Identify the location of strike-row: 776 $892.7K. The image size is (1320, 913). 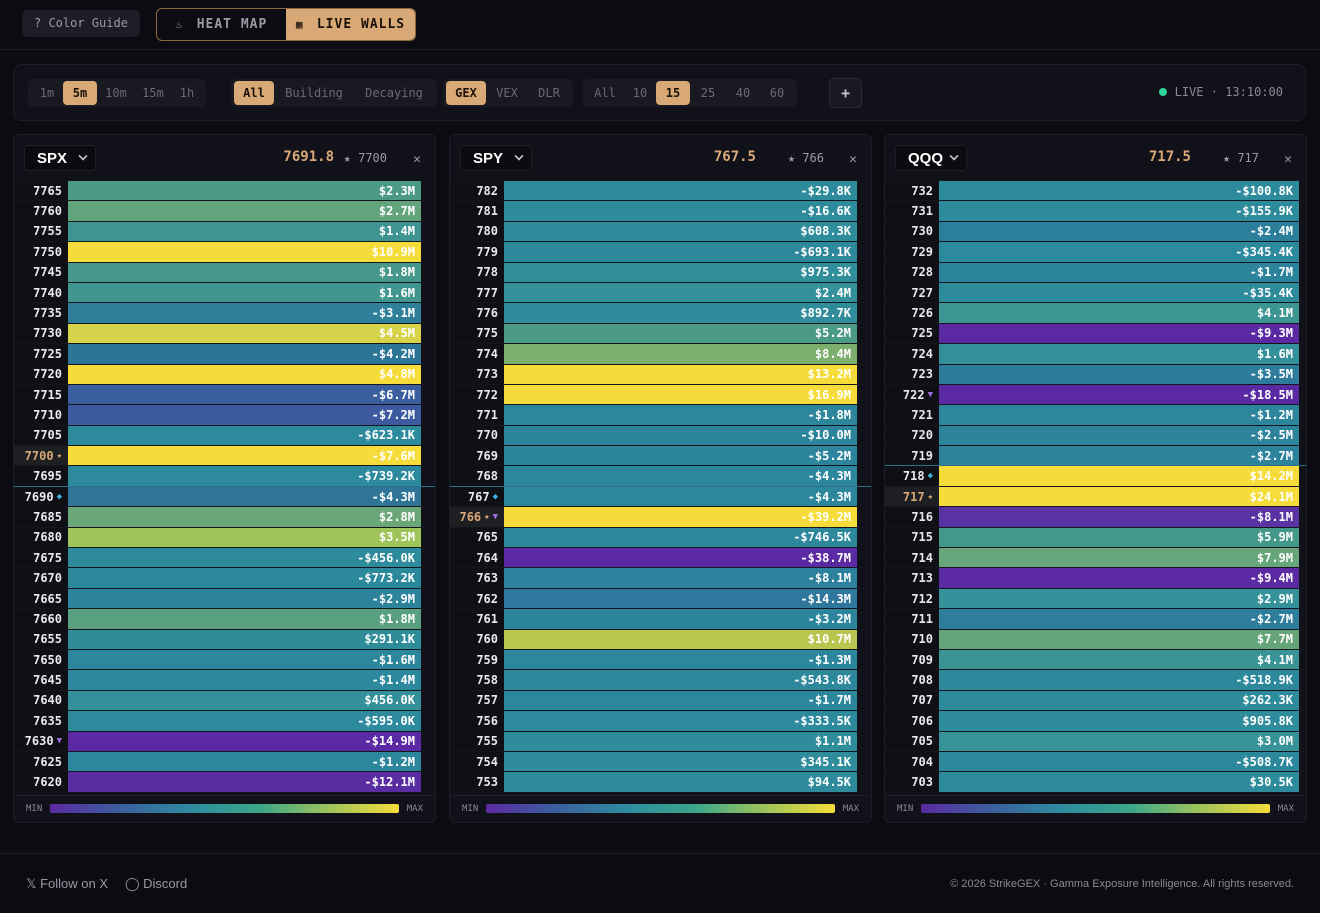
(660, 312).